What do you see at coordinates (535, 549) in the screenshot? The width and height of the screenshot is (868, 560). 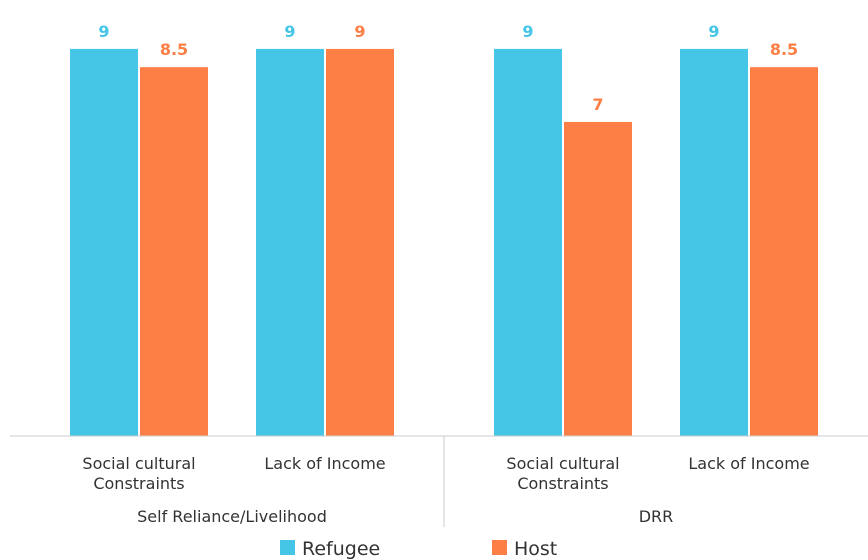 I see `legend-label: Host` at bounding box center [535, 549].